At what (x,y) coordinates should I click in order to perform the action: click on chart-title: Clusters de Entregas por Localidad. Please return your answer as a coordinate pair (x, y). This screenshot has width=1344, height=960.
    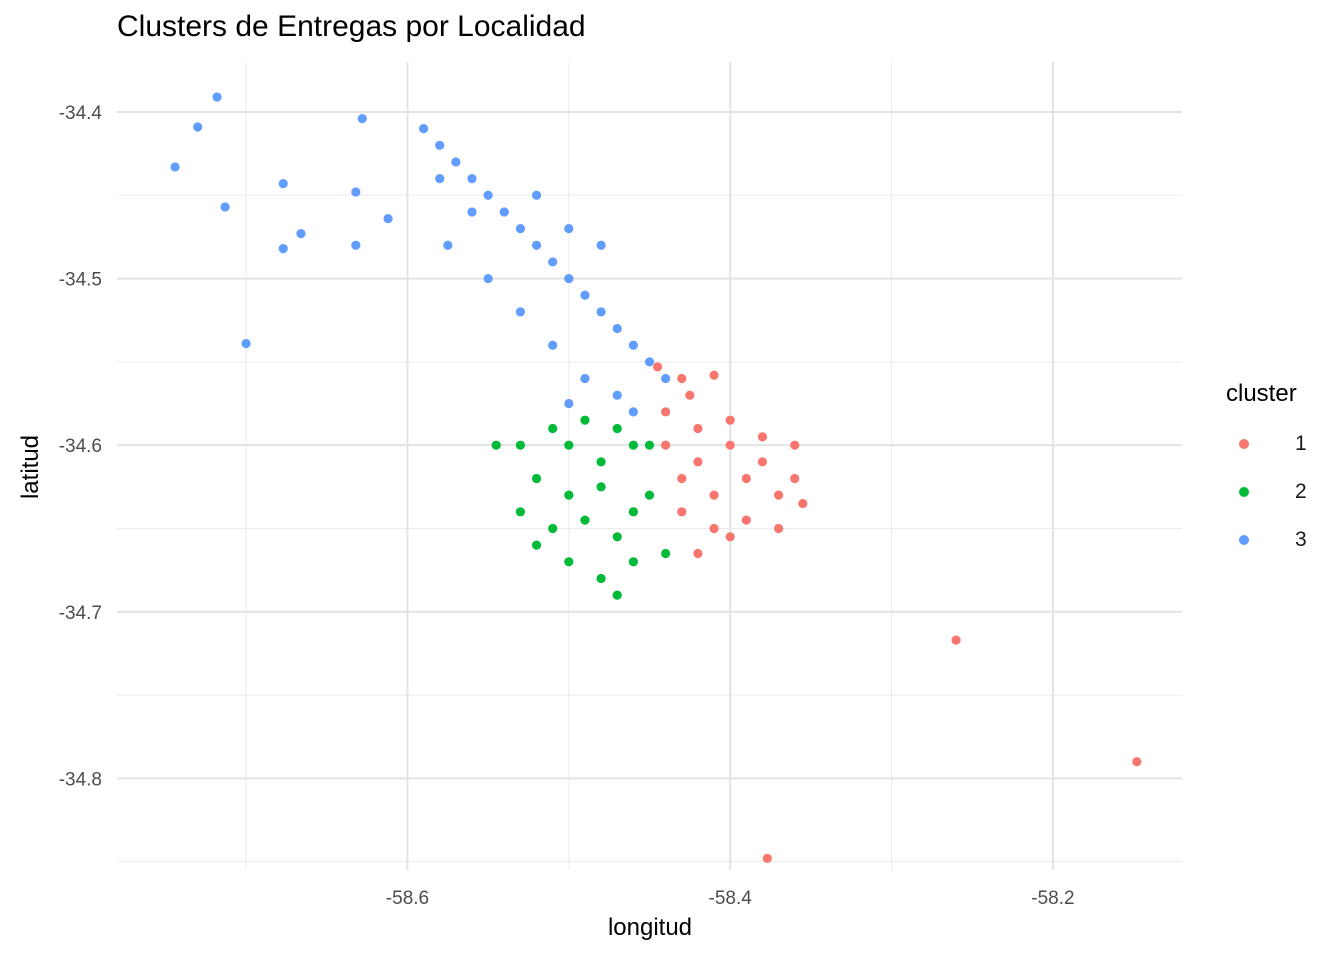
    Looking at the image, I should click on (351, 26).